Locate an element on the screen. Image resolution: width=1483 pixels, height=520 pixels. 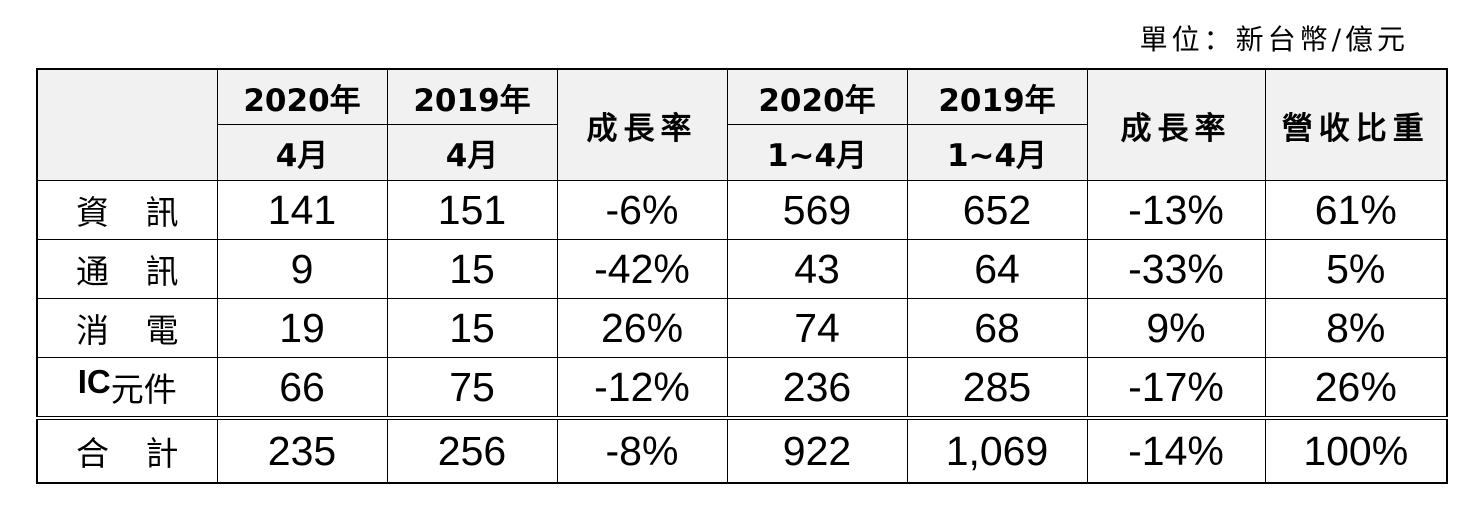
table-cell: -8% is located at coordinates (642, 450).